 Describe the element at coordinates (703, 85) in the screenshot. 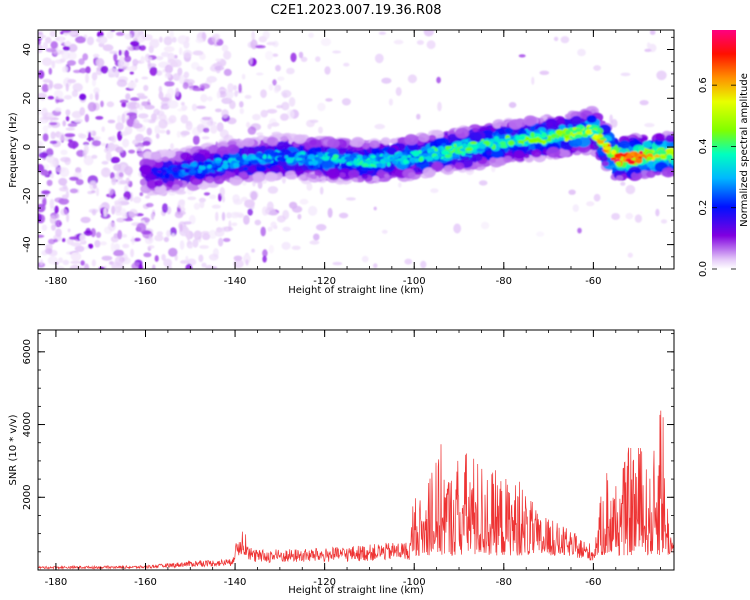

I see `colorbar-tick-label: 0.6` at that location.